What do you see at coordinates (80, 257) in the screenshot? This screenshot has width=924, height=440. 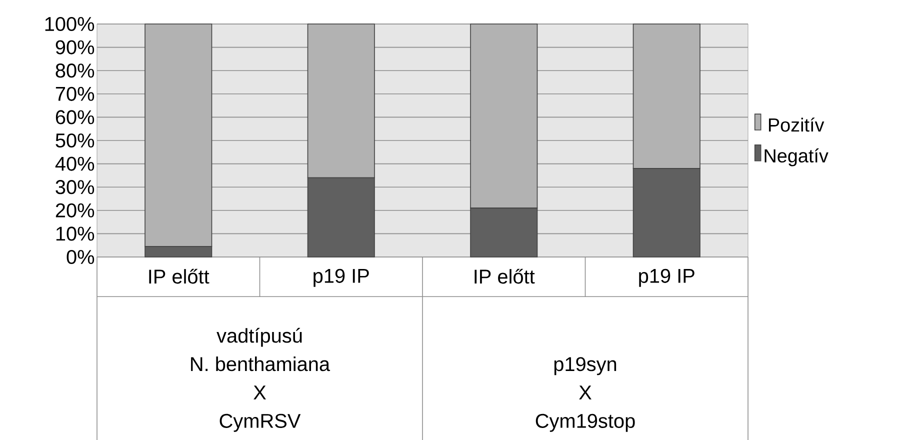 I see `y-tick-label: 0%` at bounding box center [80, 257].